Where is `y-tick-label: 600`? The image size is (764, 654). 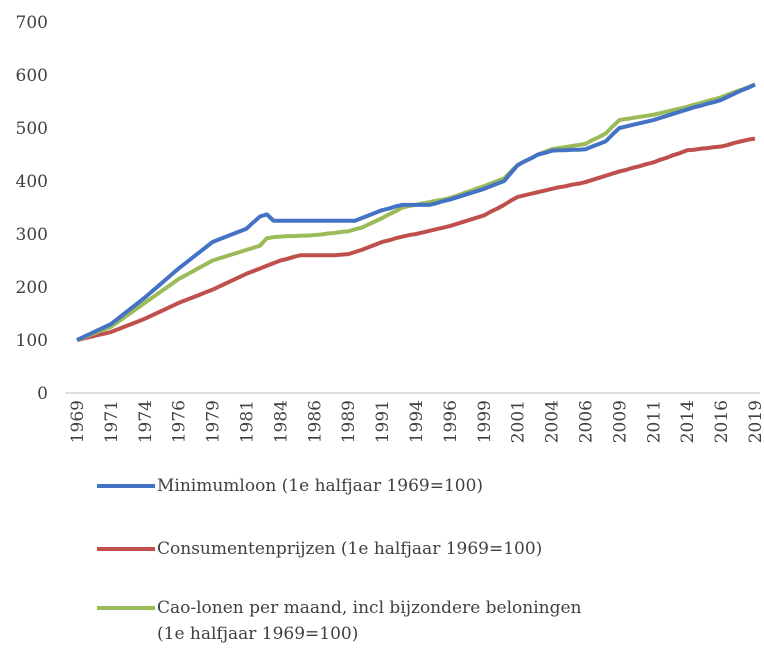
y-tick-label: 600 is located at coordinates (32, 76).